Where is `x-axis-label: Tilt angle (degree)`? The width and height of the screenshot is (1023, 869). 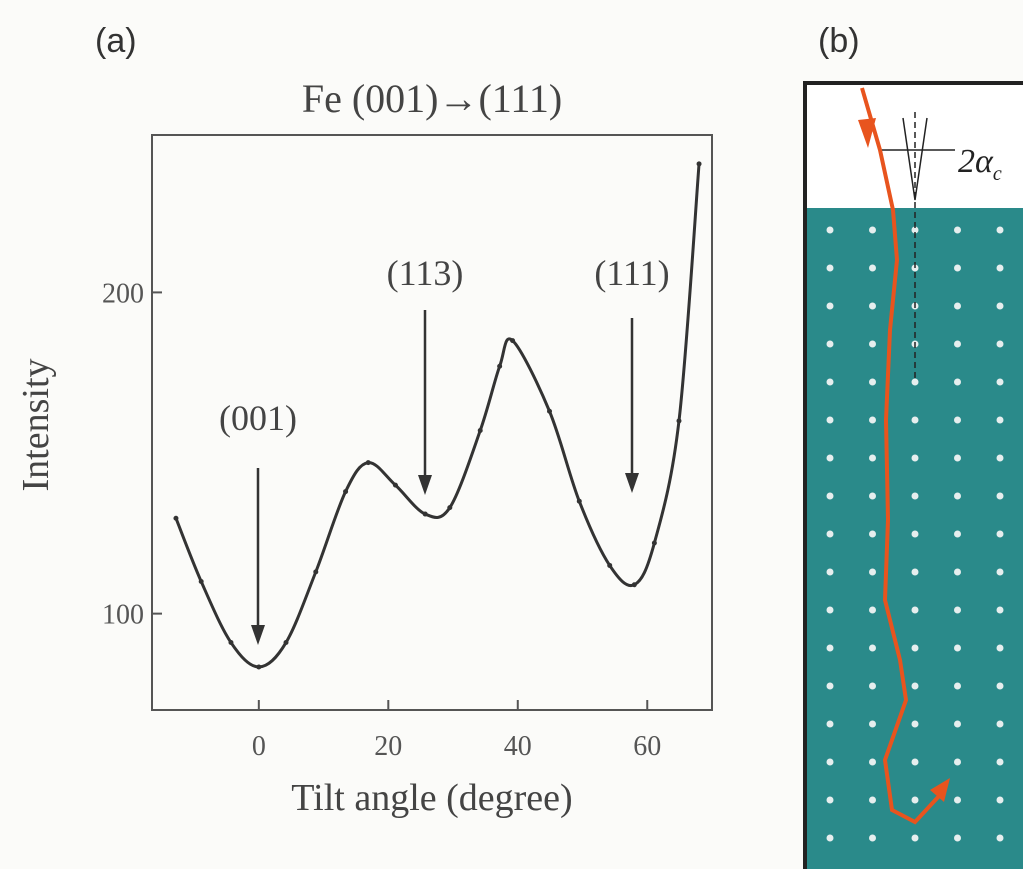 x-axis-label: Tilt angle (degree) is located at coordinates (431, 798).